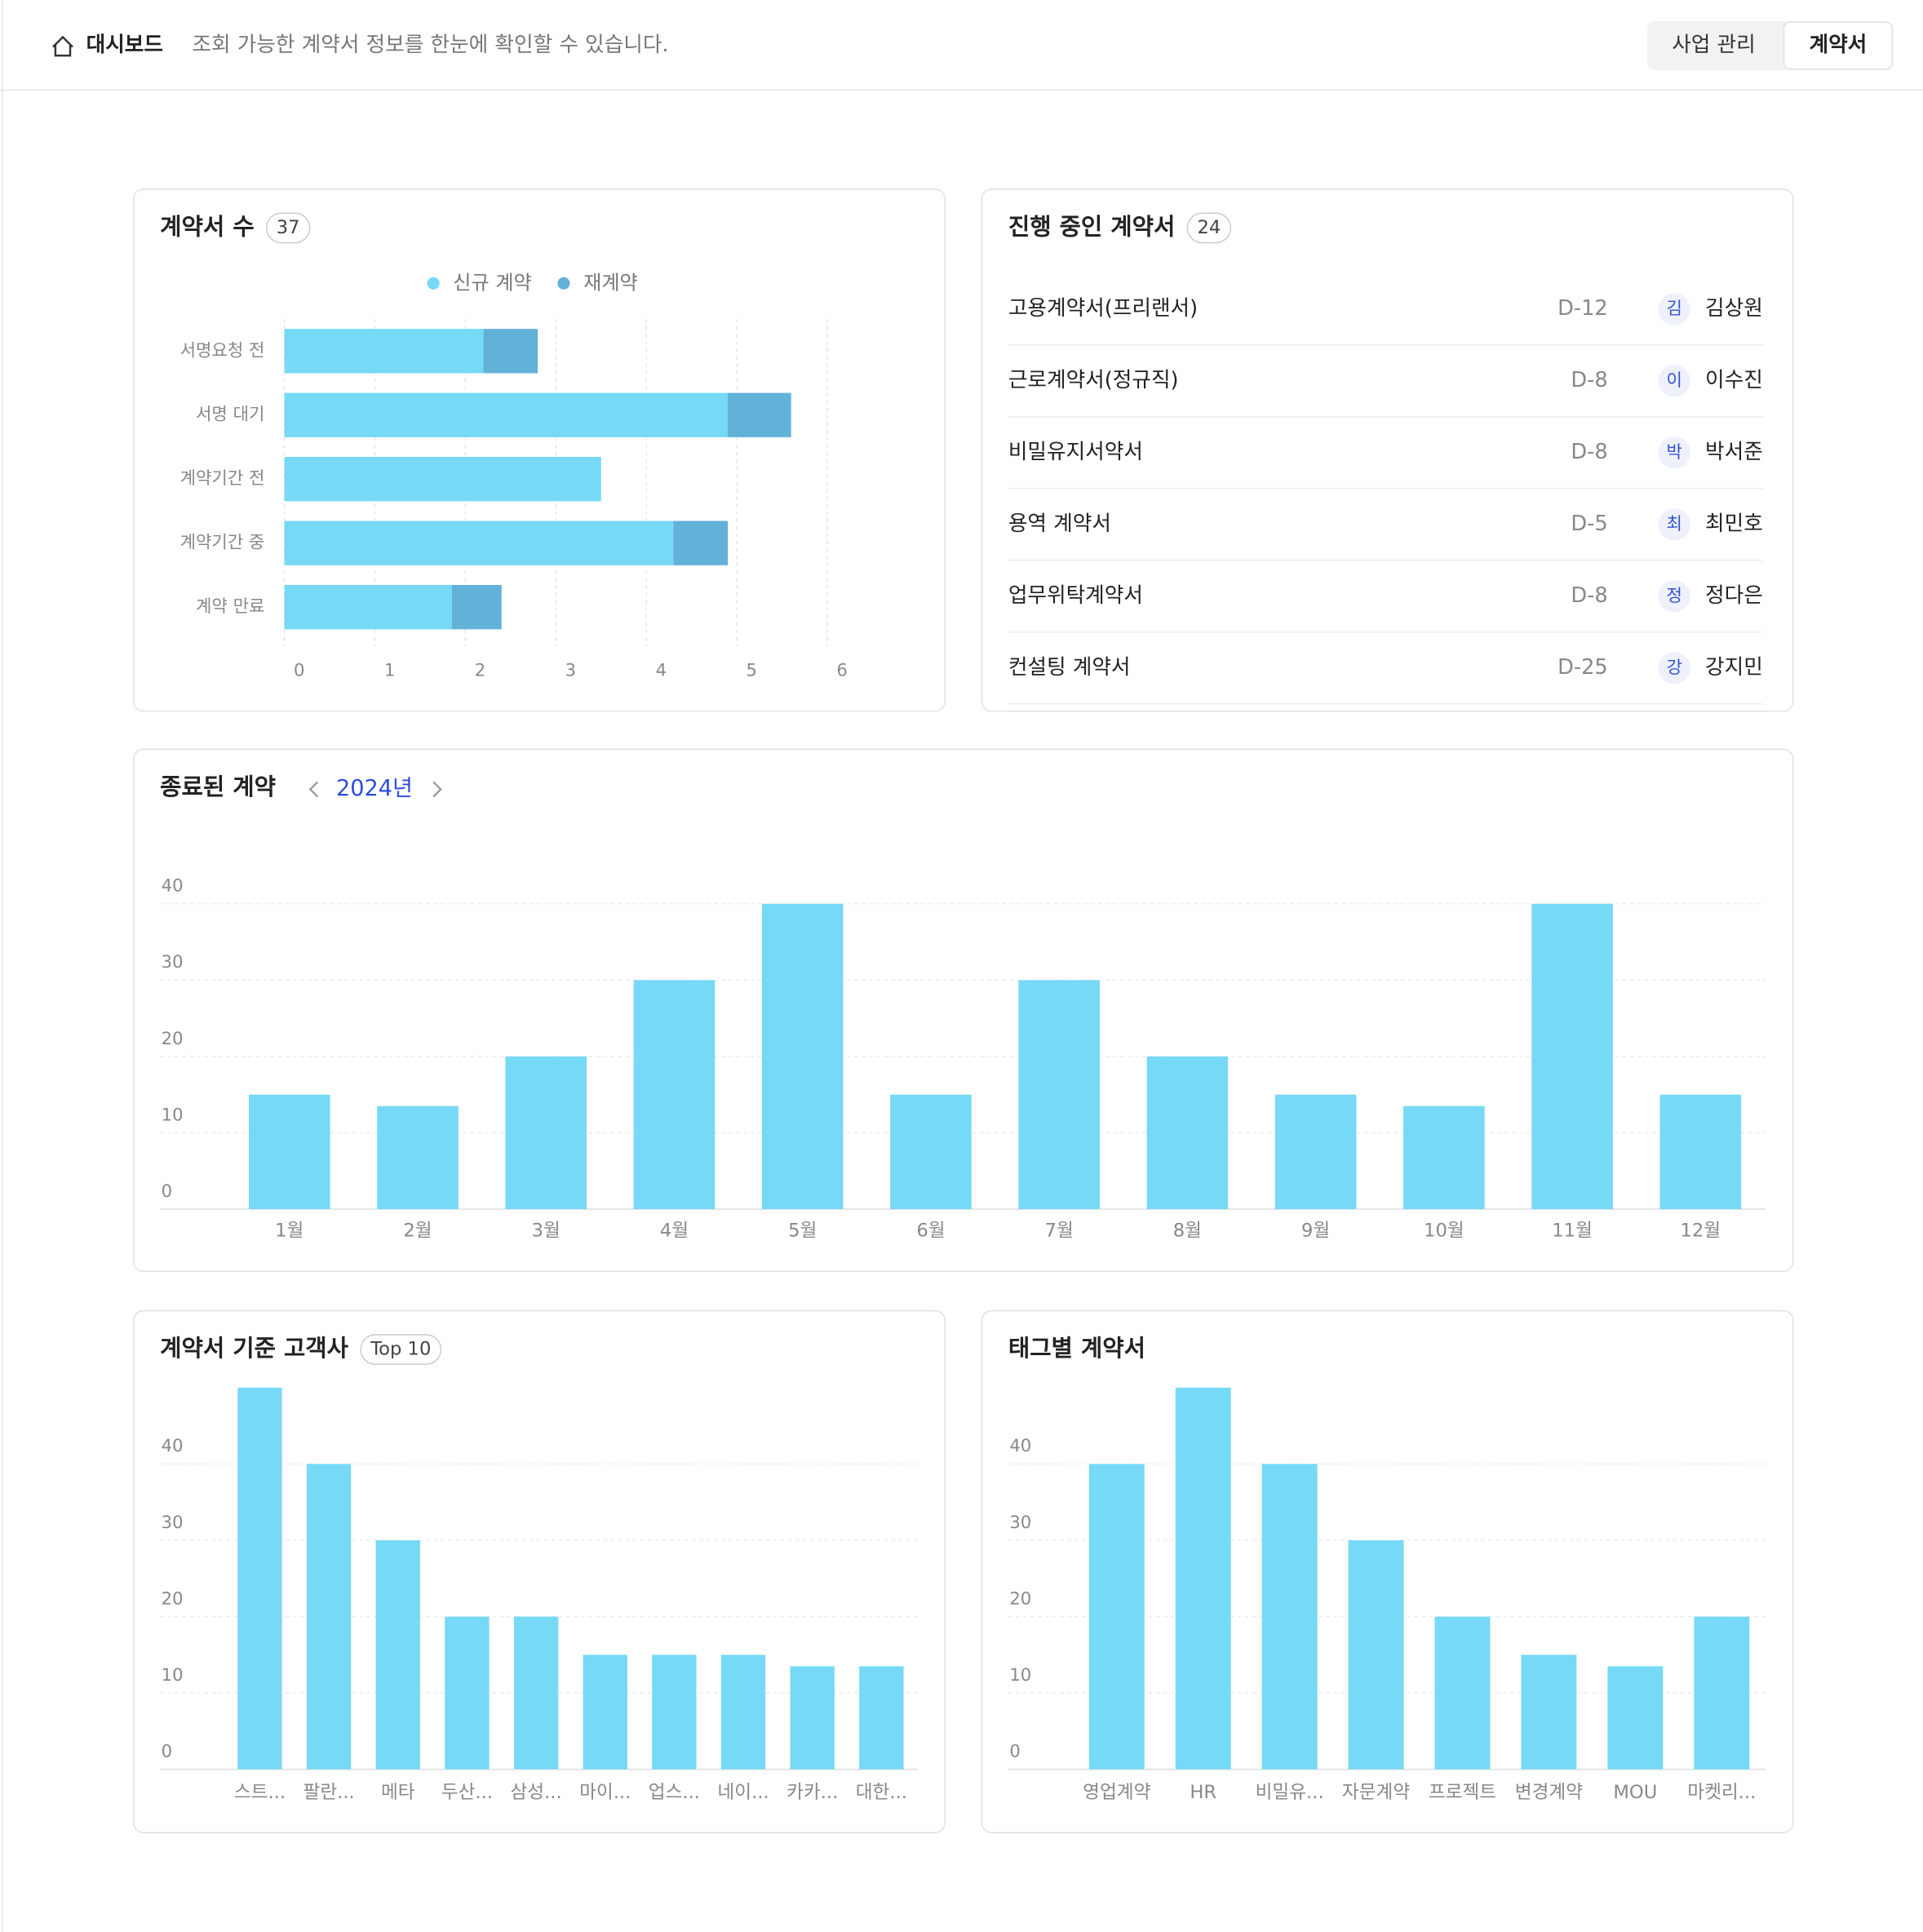 This screenshot has width=1923, height=1932. What do you see at coordinates (1463, 1793) in the screenshot?
I see `x-tick-label: 프로젝트` at bounding box center [1463, 1793].